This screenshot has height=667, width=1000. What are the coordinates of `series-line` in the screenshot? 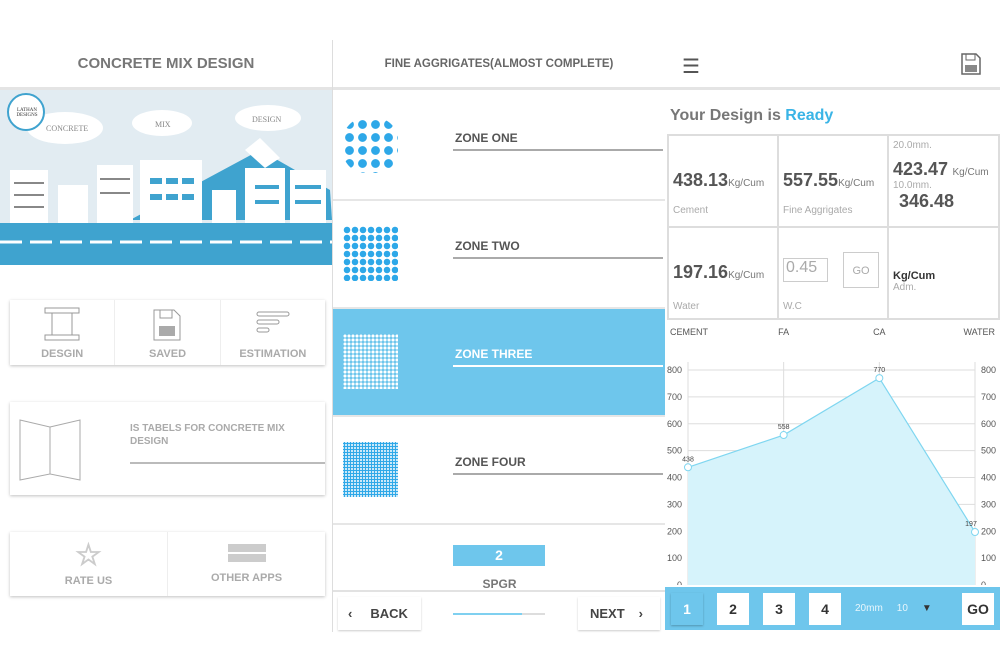 It's located at (831, 455).